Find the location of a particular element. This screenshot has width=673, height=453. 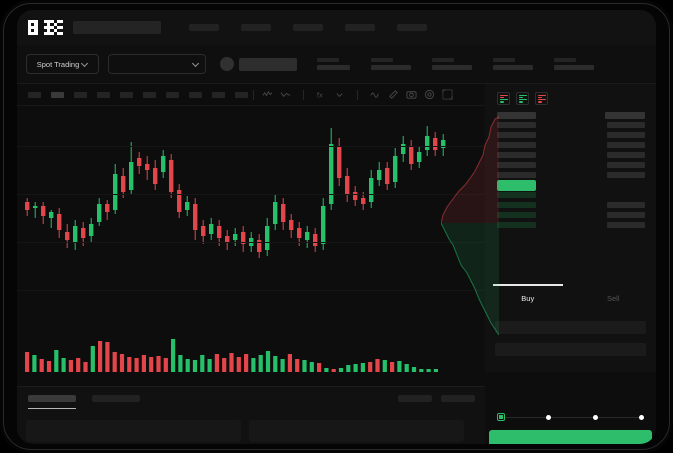

okx-logo is located at coordinates (46, 27).